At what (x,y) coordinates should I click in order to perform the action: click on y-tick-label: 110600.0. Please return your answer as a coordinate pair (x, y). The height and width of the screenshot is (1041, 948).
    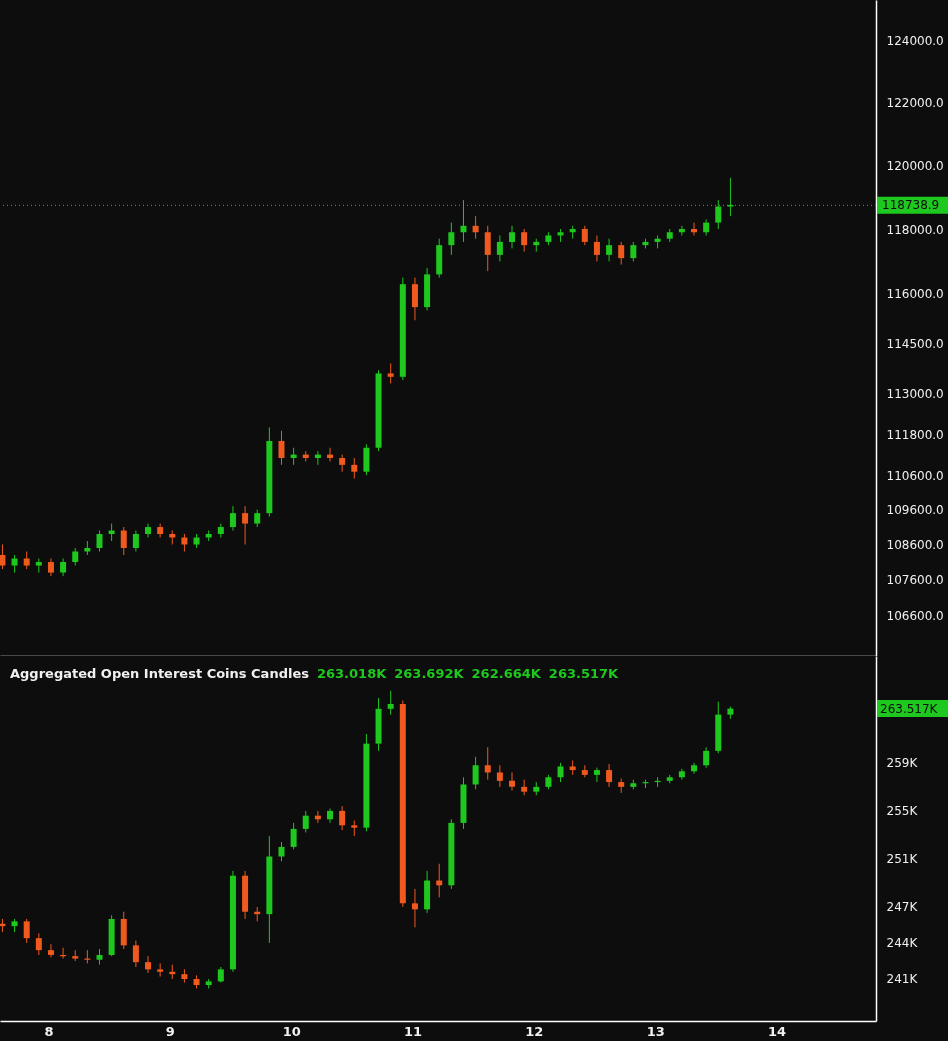
    Looking at the image, I should click on (915, 475).